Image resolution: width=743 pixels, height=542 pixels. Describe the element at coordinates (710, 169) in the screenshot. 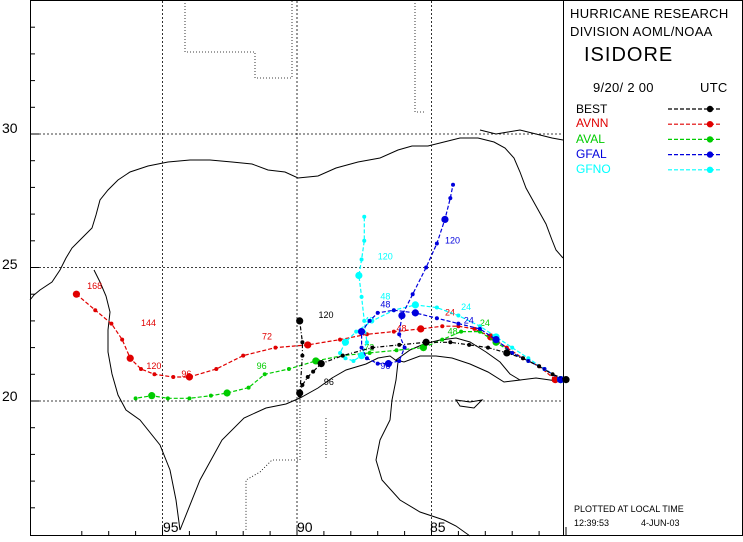

I see `legend-marker-gfno` at that location.